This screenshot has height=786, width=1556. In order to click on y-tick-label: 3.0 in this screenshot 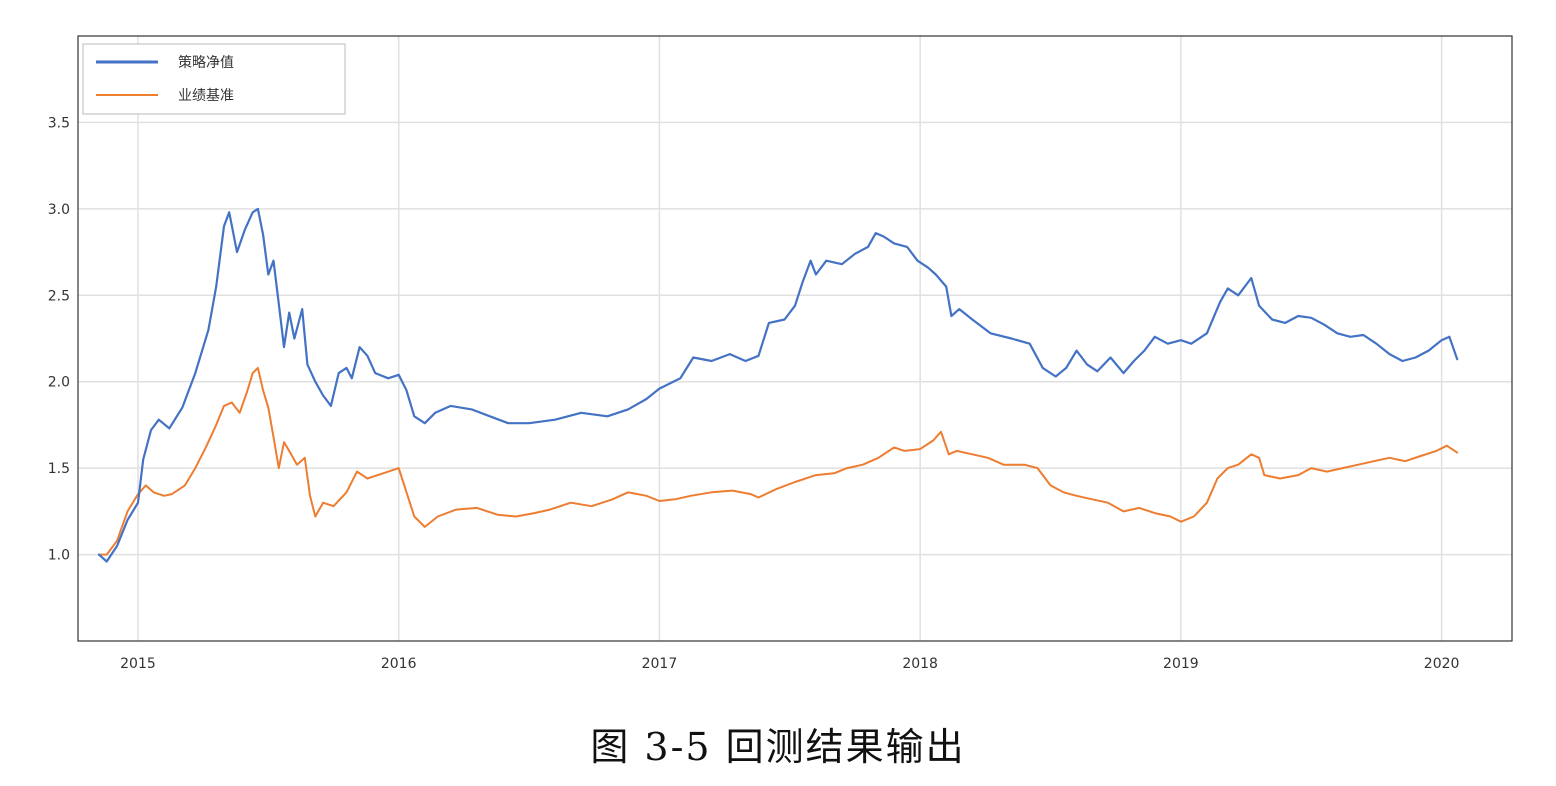, I will do `click(59, 210)`.